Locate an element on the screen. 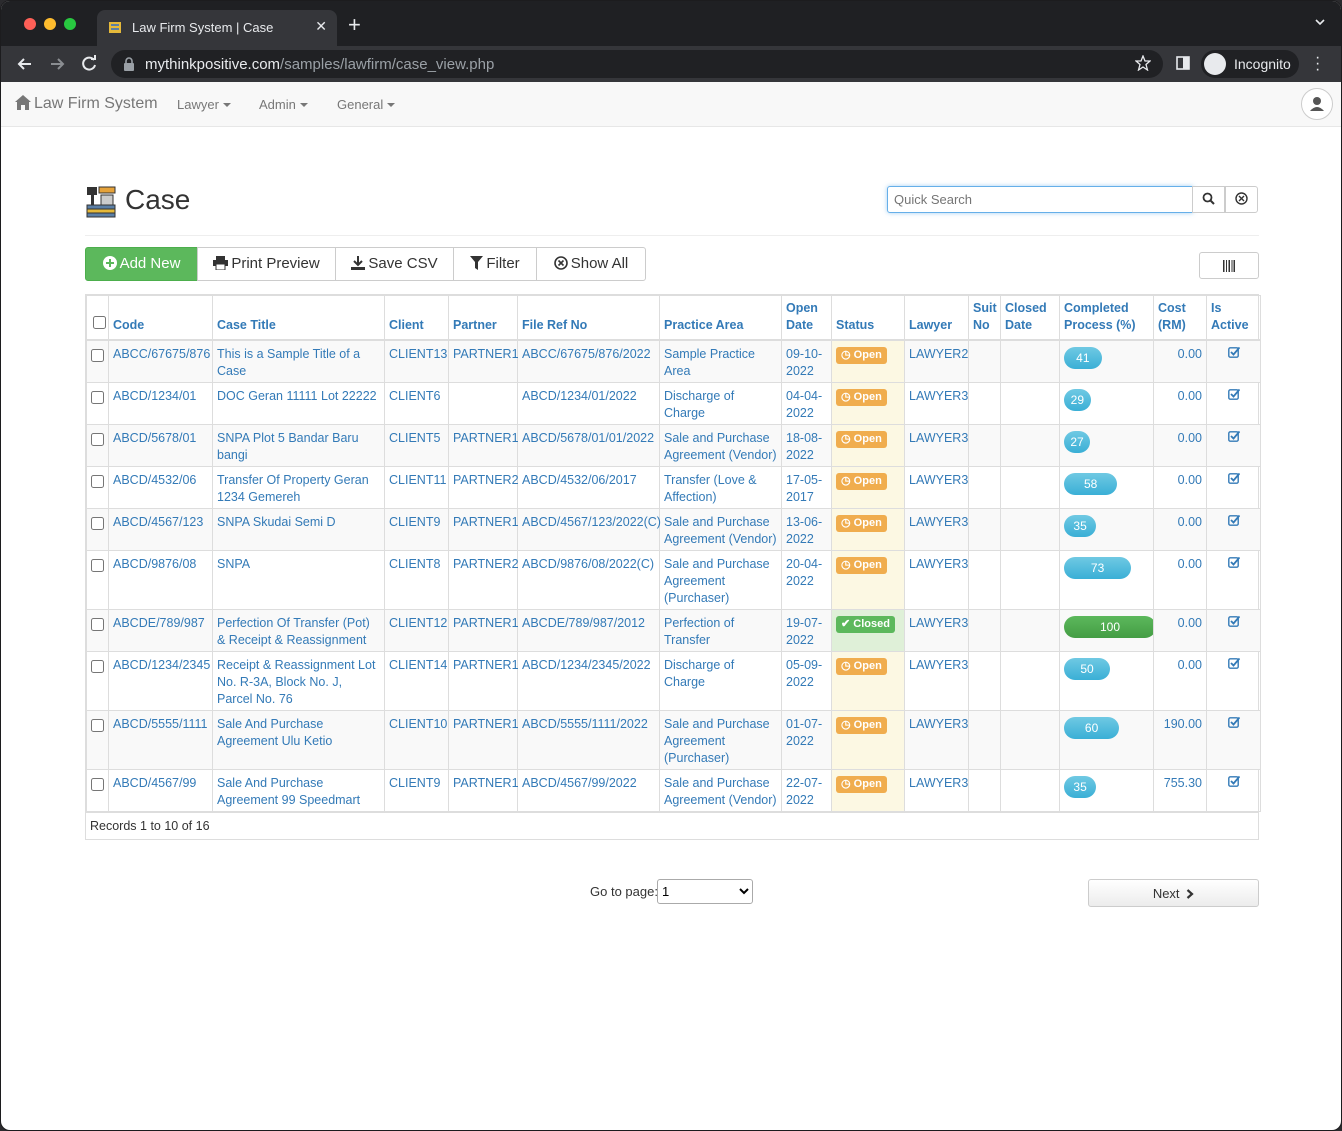 The width and height of the screenshot is (1342, 1131). back-arrow-icon is located at coordinates (25, 64).